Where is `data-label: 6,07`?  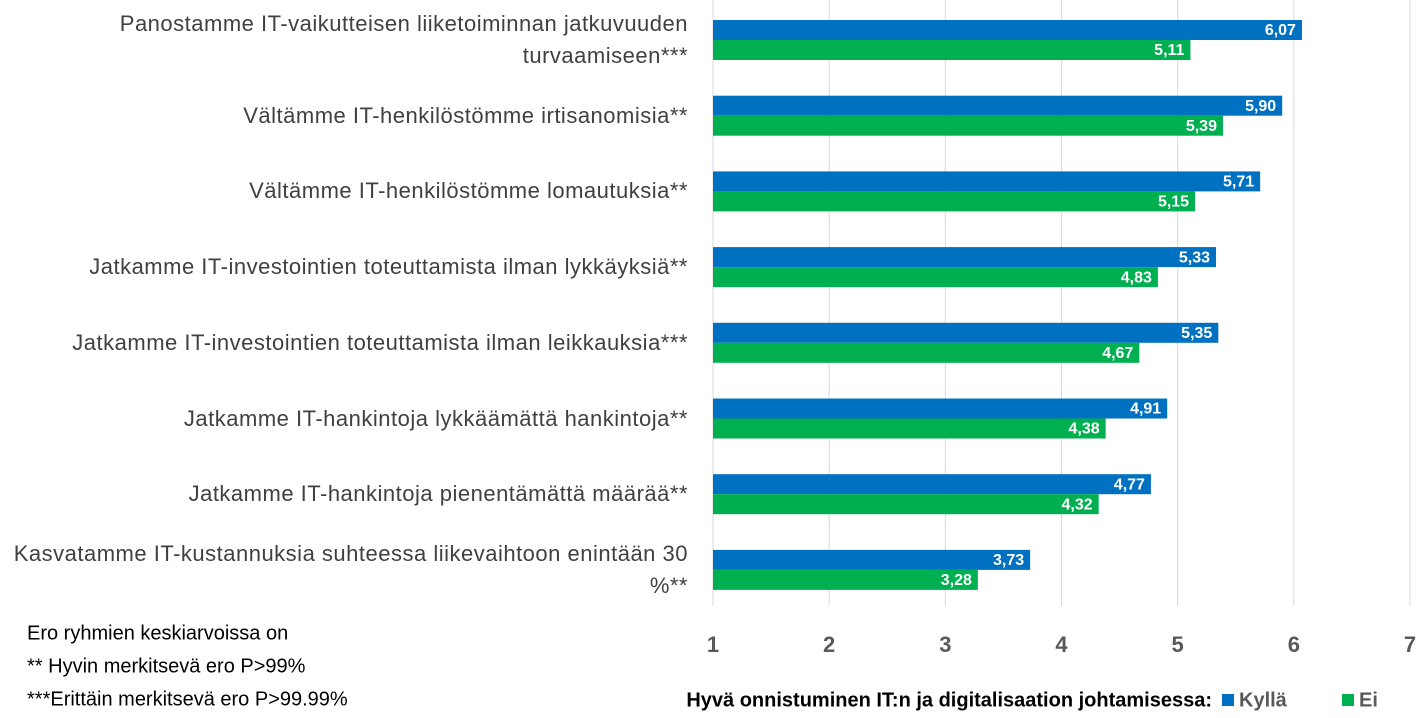
data-label: 6,07 is located at coordinates (1280, 30).